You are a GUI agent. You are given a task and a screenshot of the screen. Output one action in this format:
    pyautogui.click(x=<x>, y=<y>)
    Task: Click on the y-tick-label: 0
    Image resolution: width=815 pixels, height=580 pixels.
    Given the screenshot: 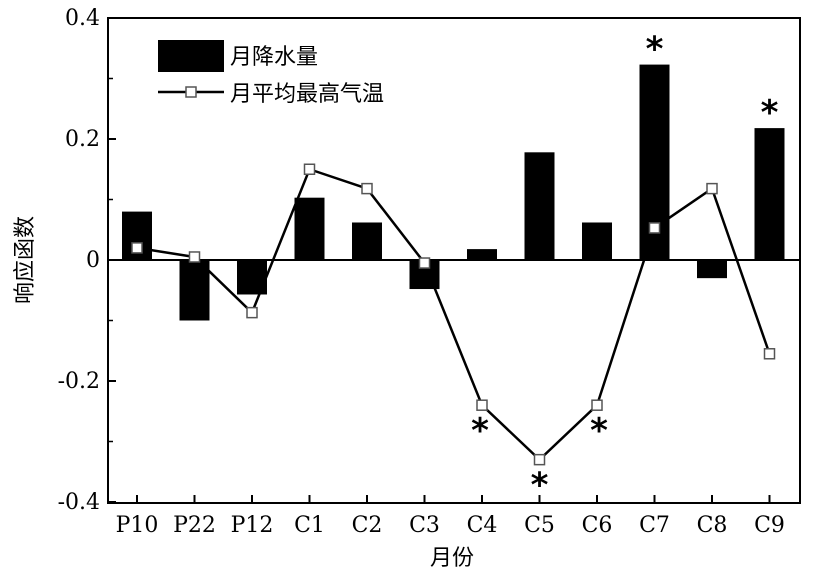 What is the action you would take?
    pyautogui.click(x=93, y=260)
    